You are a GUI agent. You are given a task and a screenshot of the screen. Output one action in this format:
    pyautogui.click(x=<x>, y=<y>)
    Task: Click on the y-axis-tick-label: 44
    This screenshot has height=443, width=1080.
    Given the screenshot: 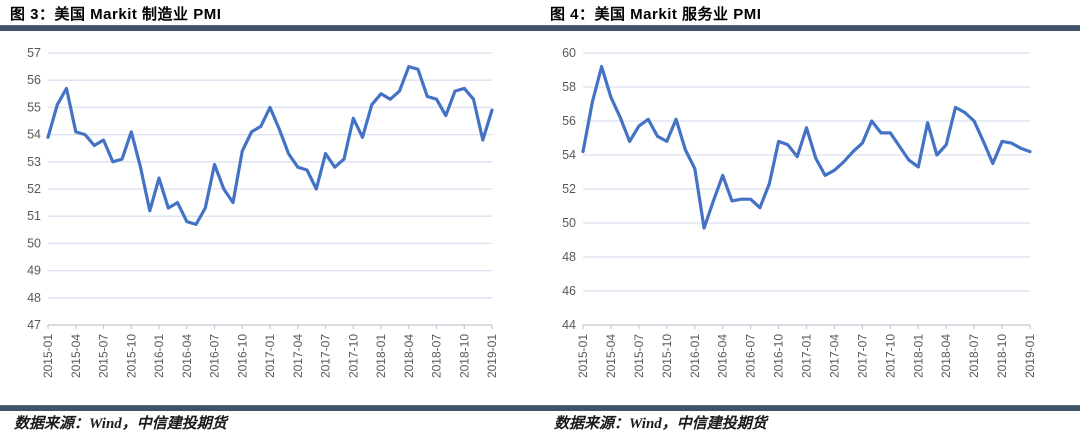 What is the action you would take?
    pyautogui.click(x=569, y=325)
    